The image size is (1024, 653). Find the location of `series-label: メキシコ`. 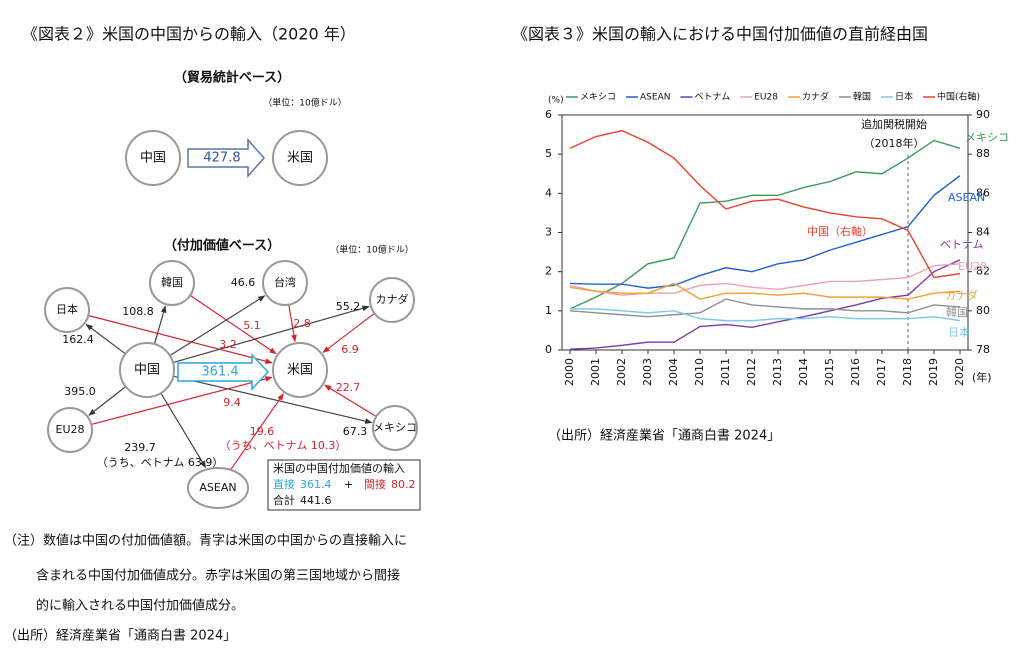

series-label: メキシコ is located at coordinates (987, 137).